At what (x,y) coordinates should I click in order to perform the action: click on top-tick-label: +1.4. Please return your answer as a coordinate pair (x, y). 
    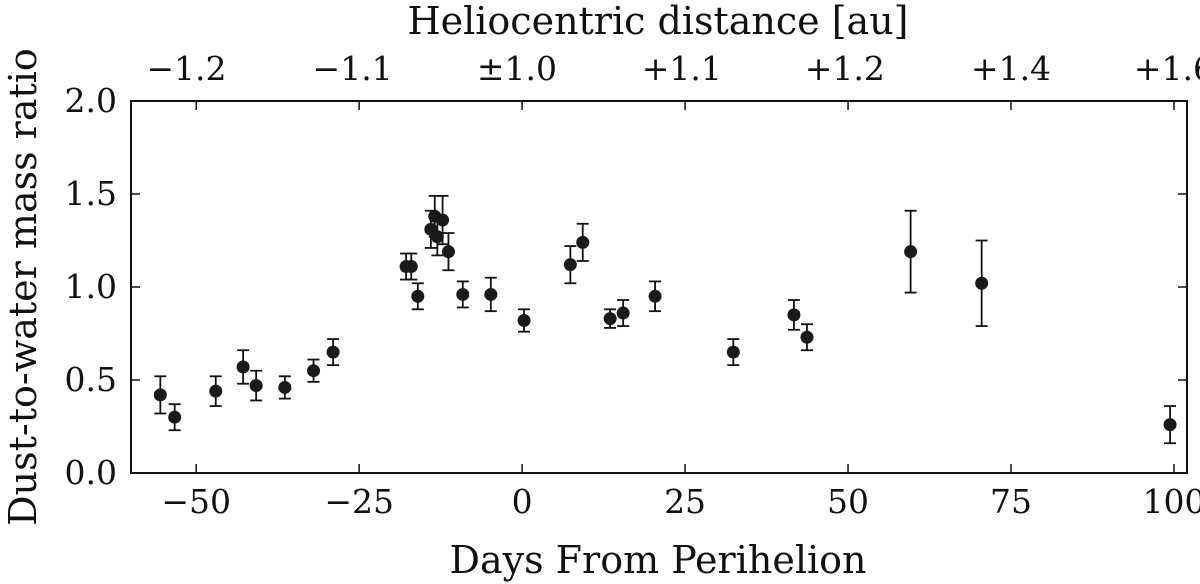
    Looking at the image, I should click on (1011, 68).